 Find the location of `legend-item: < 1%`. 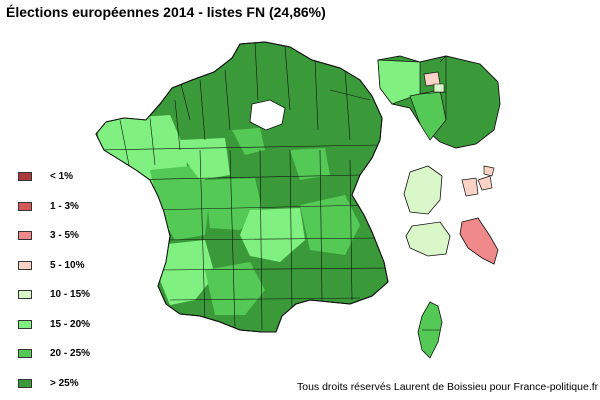

legend-item: < 1% is located at coordinates (54, 177).